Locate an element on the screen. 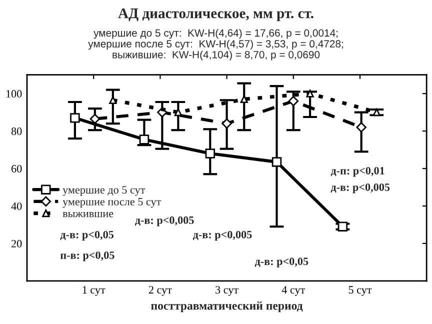 The width and height of the screenshot is (432, 324). chart-subtitle: умершие до 5 сут: KW-H(4,64) = 17,66, p = 0,0014; умершие после 5 сут: KW-H(4,57) = 3,53, p = 0,4728; выжившие: KW-H(4,104) = 8,70, p = 0,0690 is located at coordinates (215, 44).